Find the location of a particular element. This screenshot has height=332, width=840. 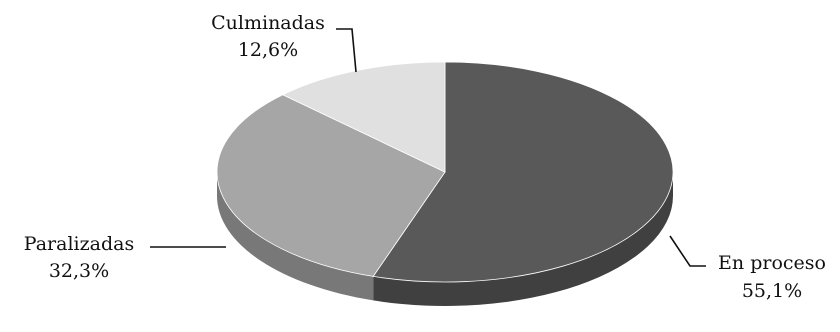

pie-slice-culminadas is located at coordinates (363, 117).